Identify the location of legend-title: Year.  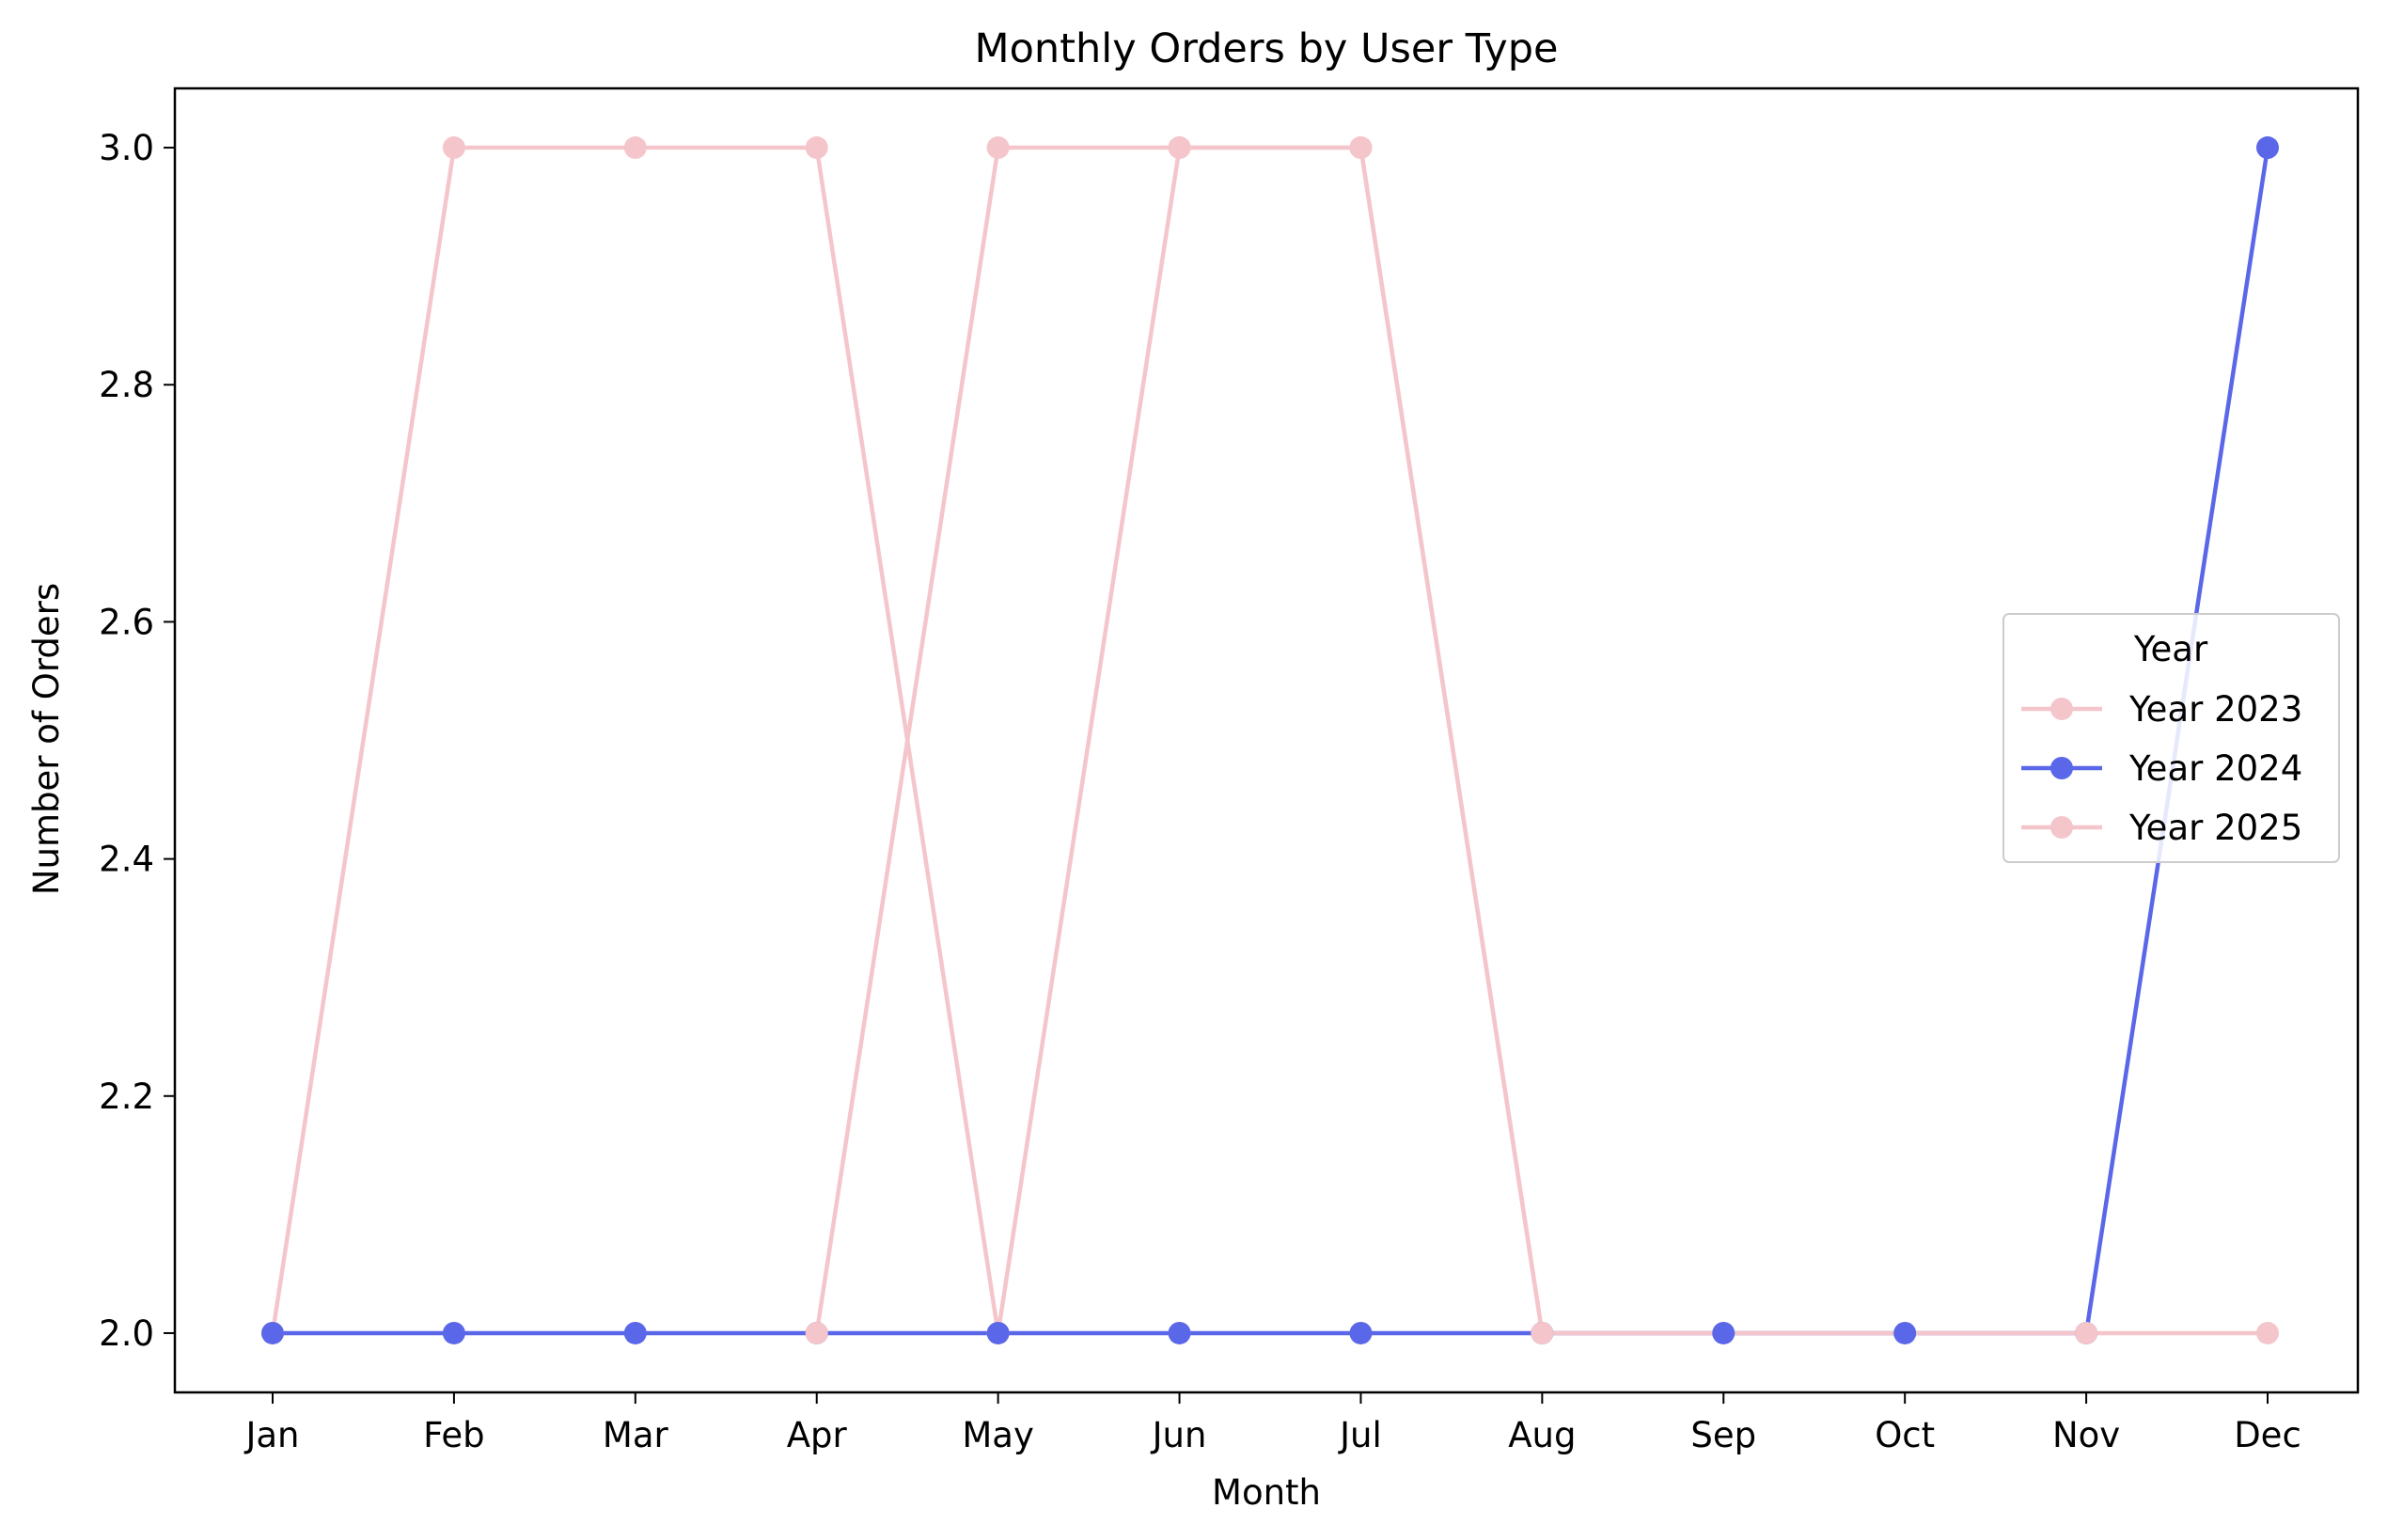
(2170, 649).